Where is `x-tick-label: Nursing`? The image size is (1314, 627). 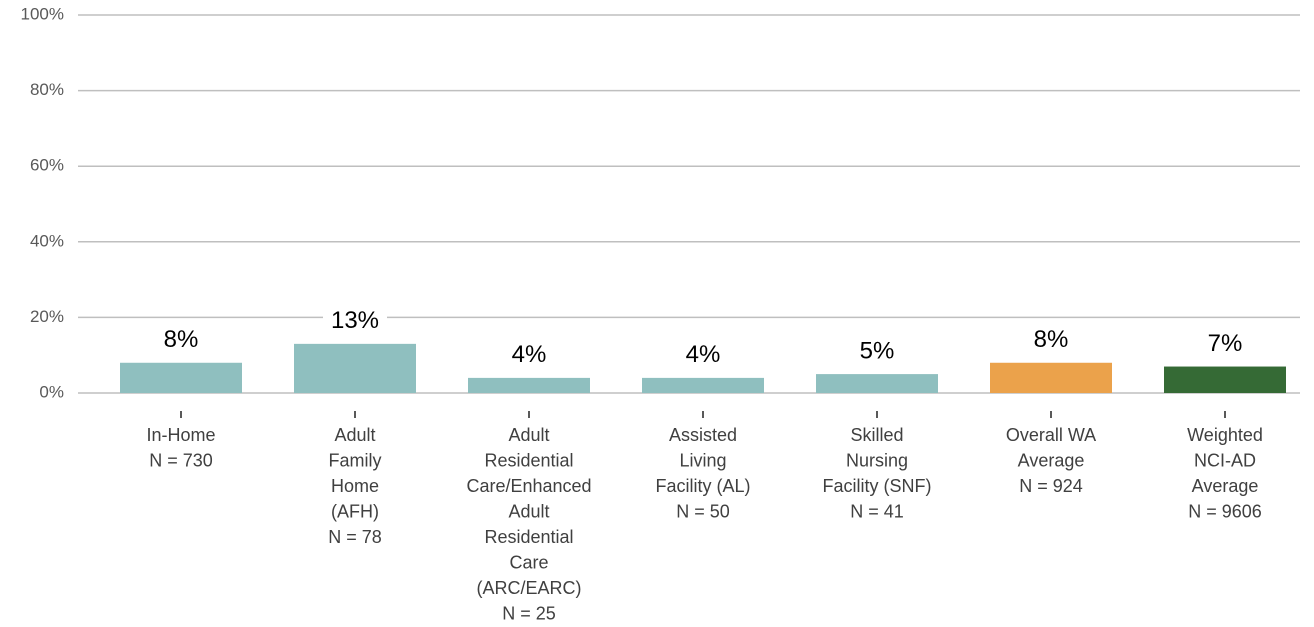
x-tick-label: Nursing is located at coordinates (877, 460).